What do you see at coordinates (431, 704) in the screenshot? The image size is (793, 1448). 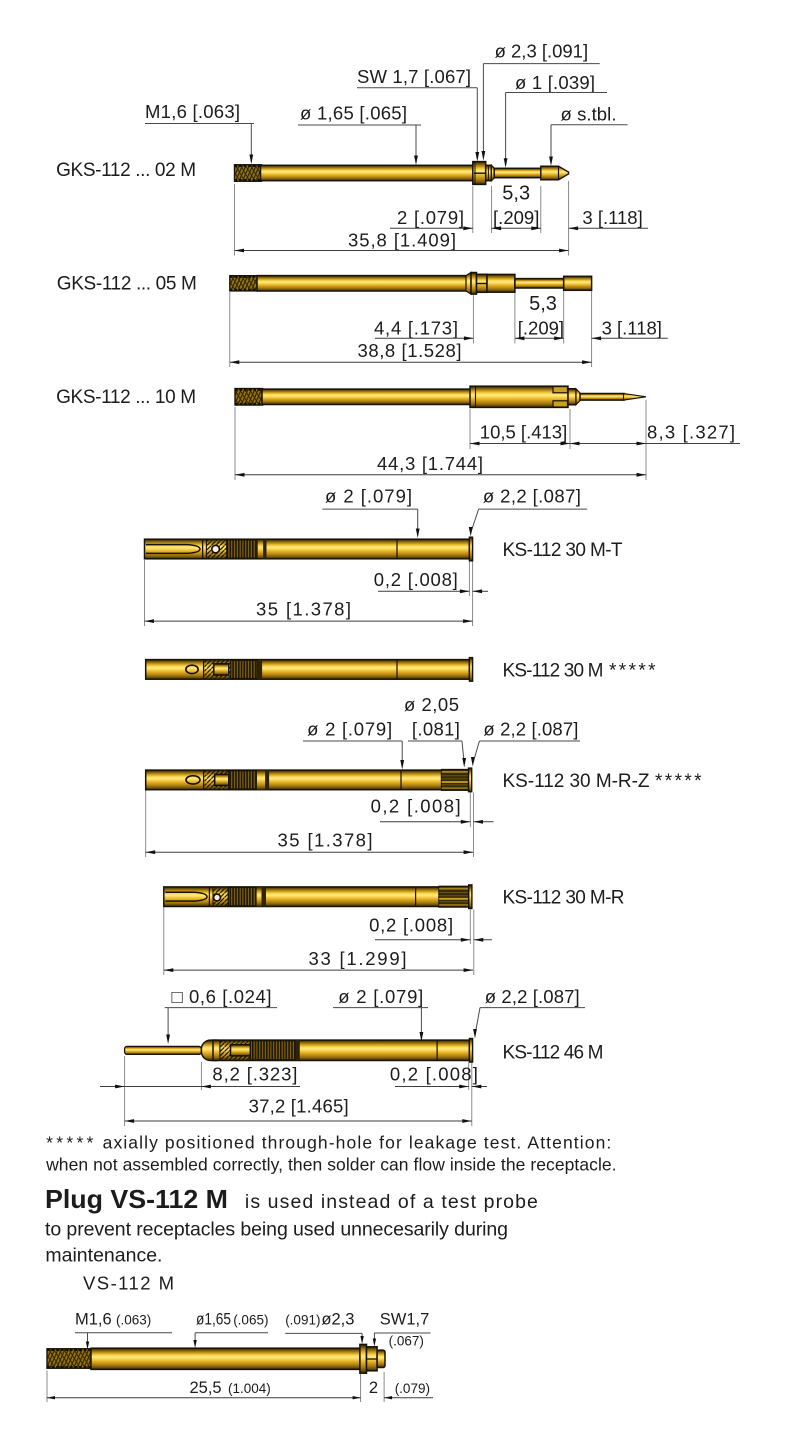 I see `svg-text: ø 2,05` at bounding box center [431, 704].